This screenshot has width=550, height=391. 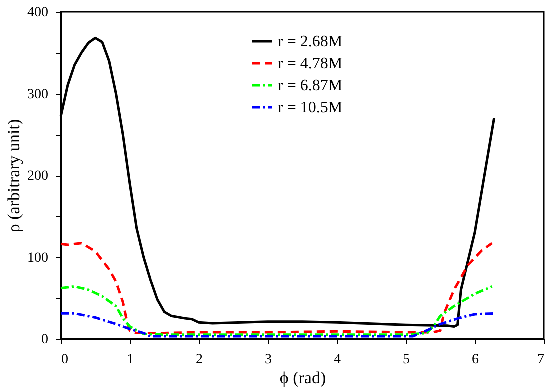 I want to click on x-tick-label: 2, so click(x=199, y=360).